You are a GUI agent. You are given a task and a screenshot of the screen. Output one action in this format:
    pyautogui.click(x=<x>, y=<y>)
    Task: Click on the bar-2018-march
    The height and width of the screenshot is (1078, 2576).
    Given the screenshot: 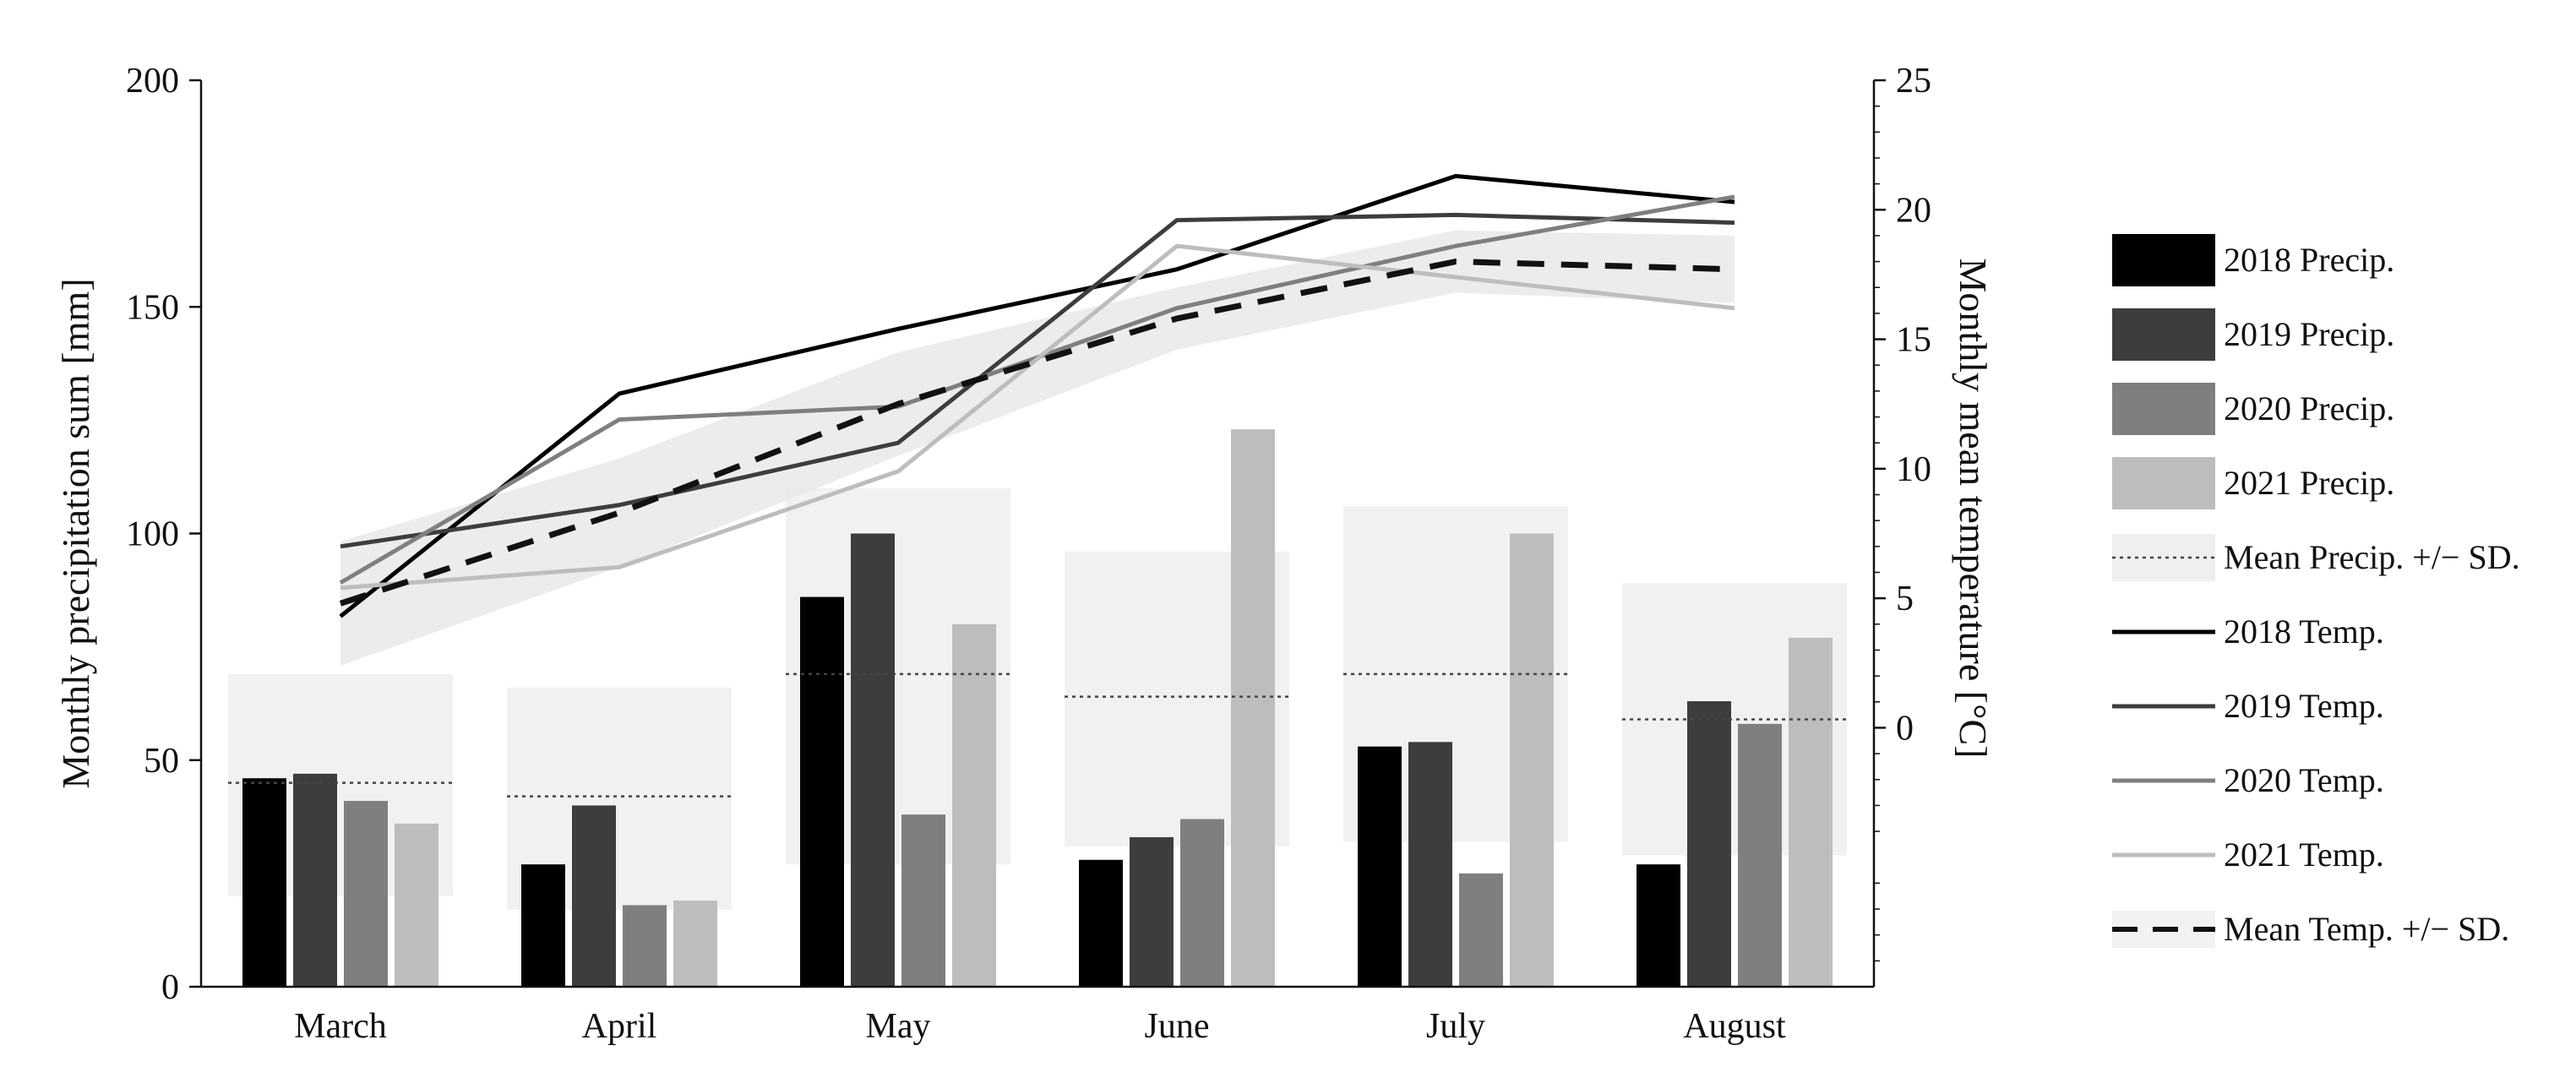 What is the action you would take?
    pyautogui.click(x=264, y=883)
    